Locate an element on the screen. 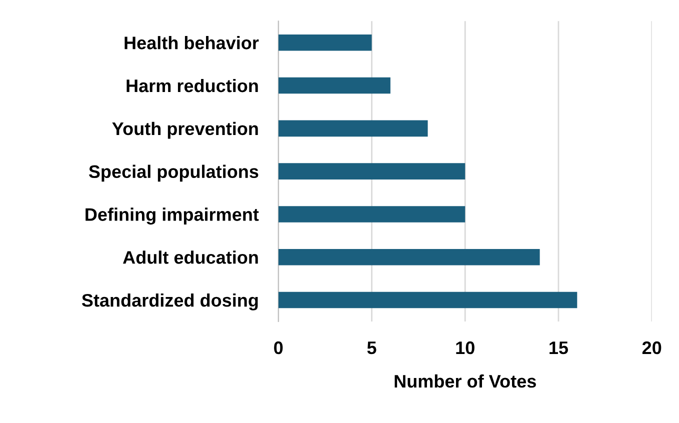 This screenshot has width=679, height=423. y-tick-label: Harm reduction is located at coordinates (192, 85).